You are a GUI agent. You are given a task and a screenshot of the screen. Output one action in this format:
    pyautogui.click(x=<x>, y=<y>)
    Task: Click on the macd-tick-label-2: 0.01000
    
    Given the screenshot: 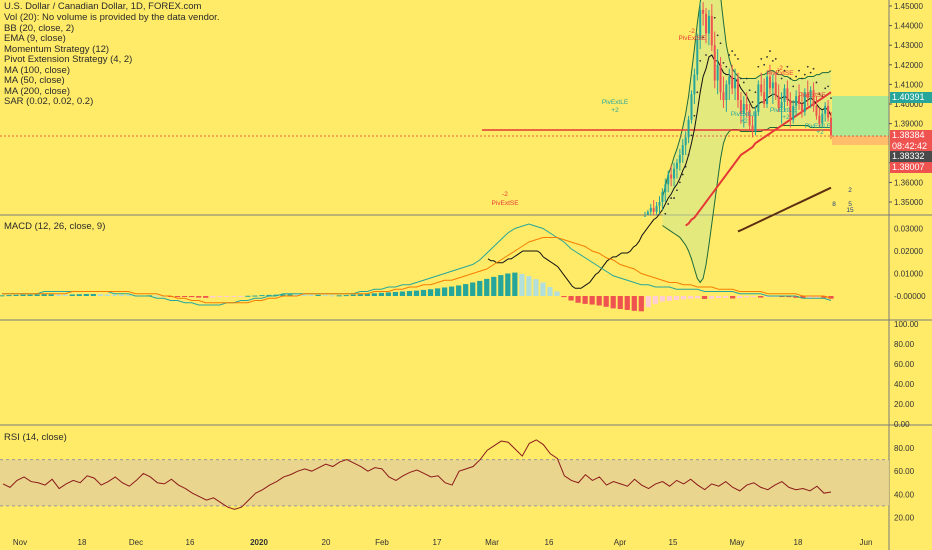 What is the action you would take?
    pyautogui.click(x=908, y=274)
    